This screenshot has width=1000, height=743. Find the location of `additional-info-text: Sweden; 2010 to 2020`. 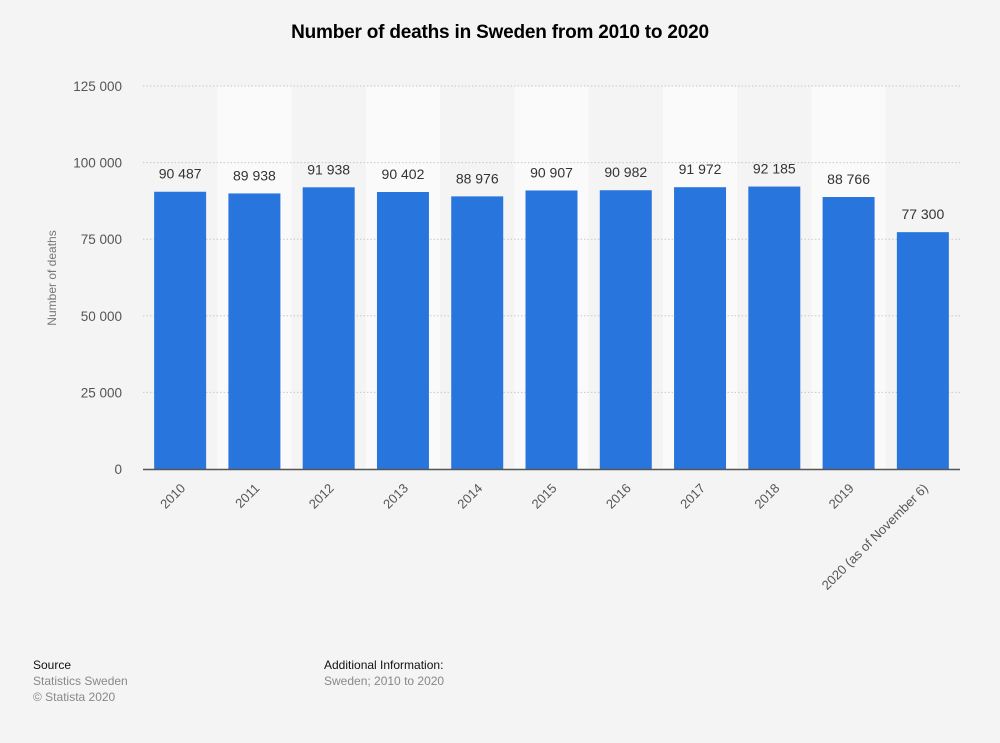

additional-info-text: Sweden; 2010 to 2020 is located at coordinates (384, 681).